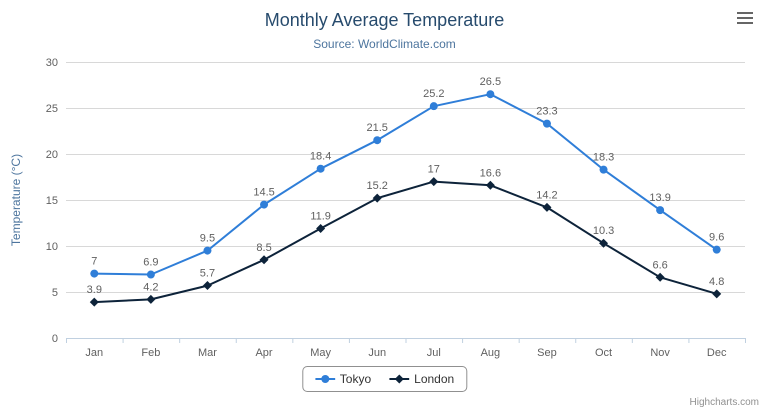  Describe the element at coordinates (94, 353) in the screenshot. I see `x-axis-label: Jan` at that location.